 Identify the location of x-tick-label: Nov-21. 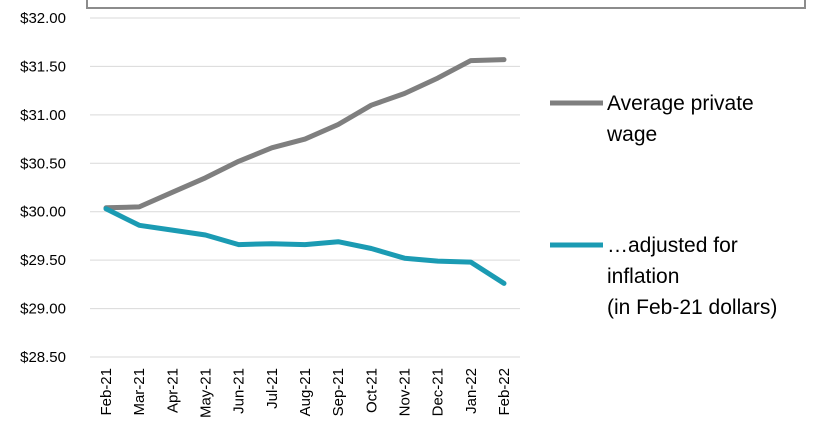
(405, 392).